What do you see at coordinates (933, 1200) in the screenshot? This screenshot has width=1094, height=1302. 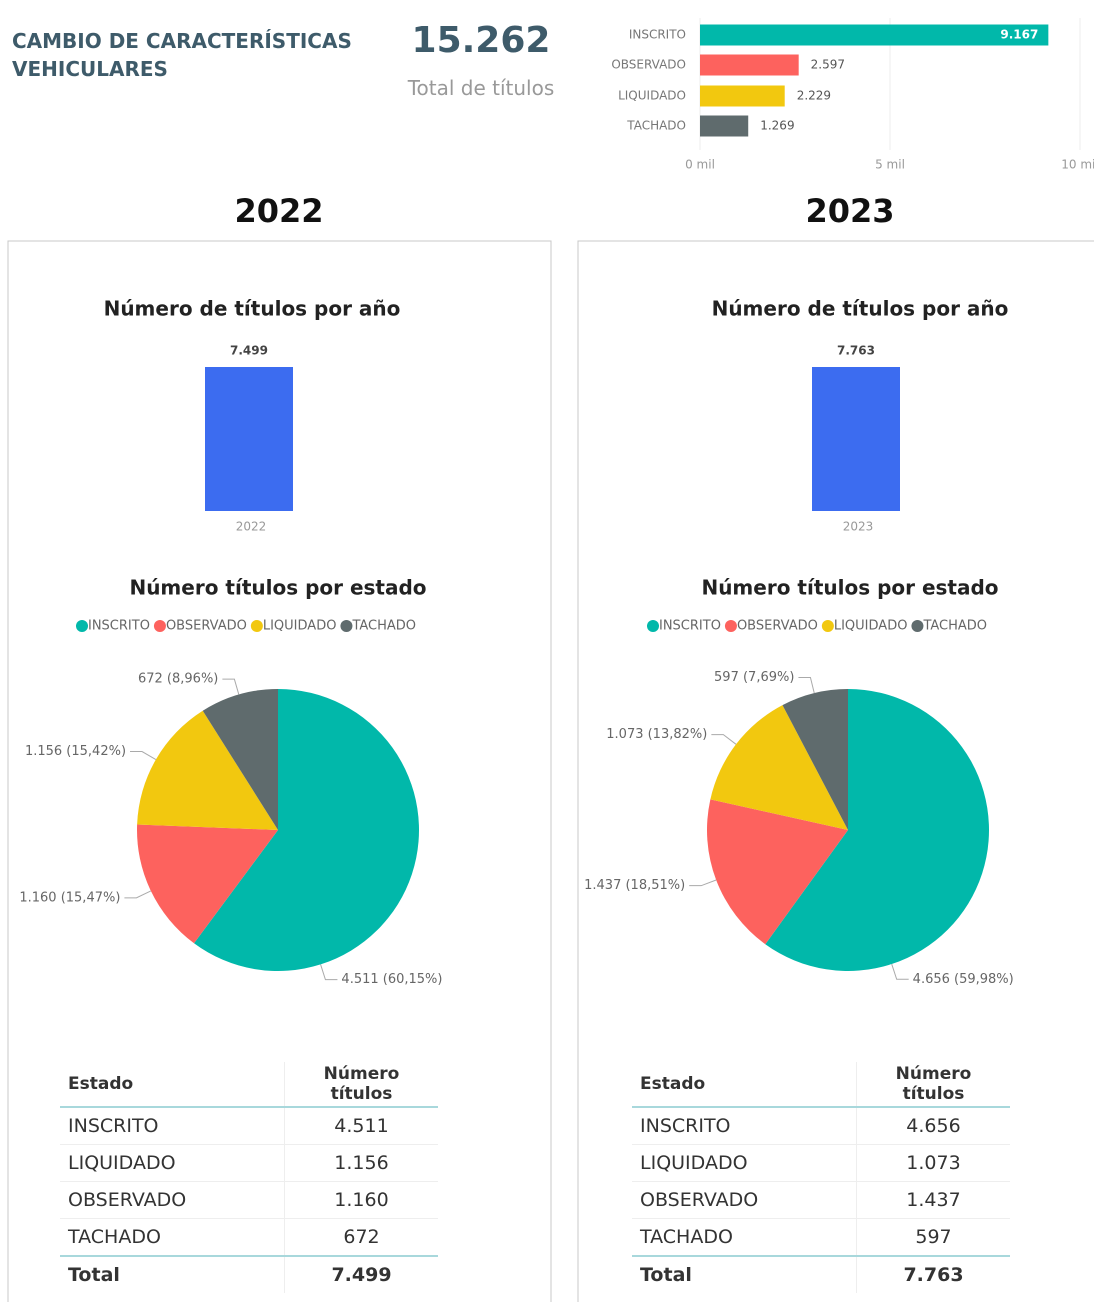 I see `table-cell: 1.437` at bounding box center [933, 1200].